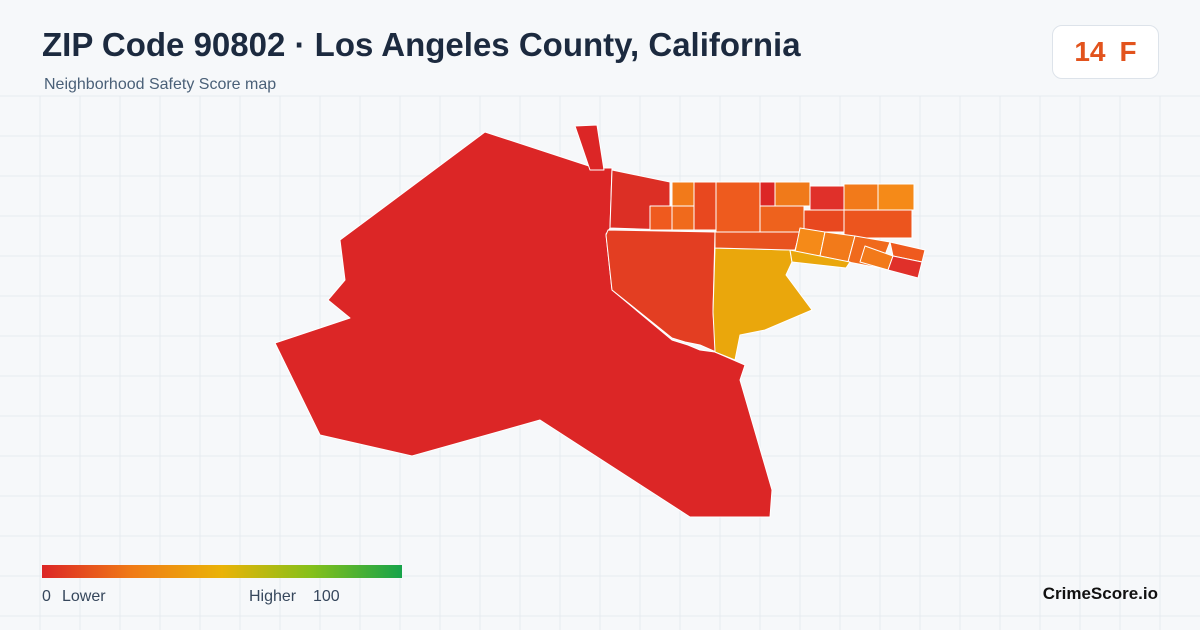  I want to click on score-badge: 14 F, so click(1105, 52).